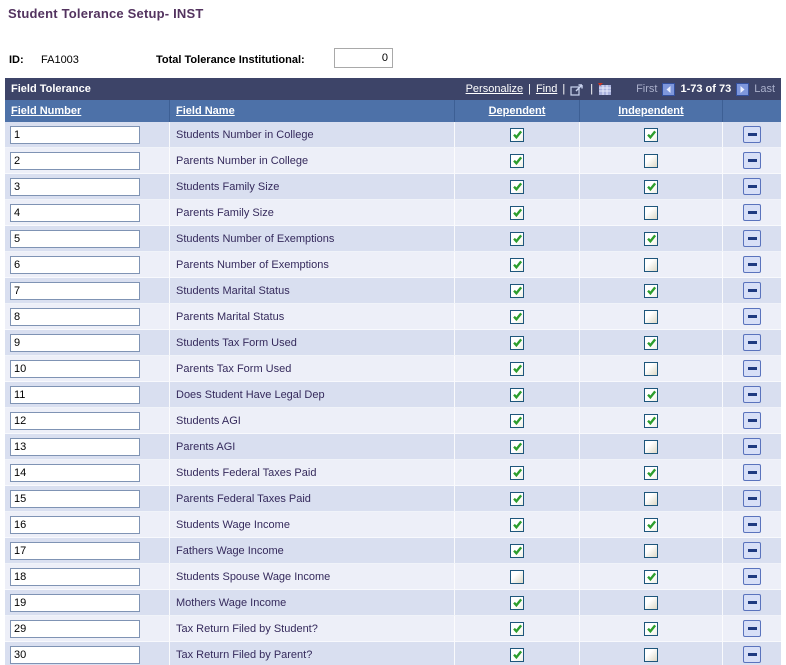 This screenshot has width=786, height=665. I want to click on view-all-popup-icon, so click(577, 89).